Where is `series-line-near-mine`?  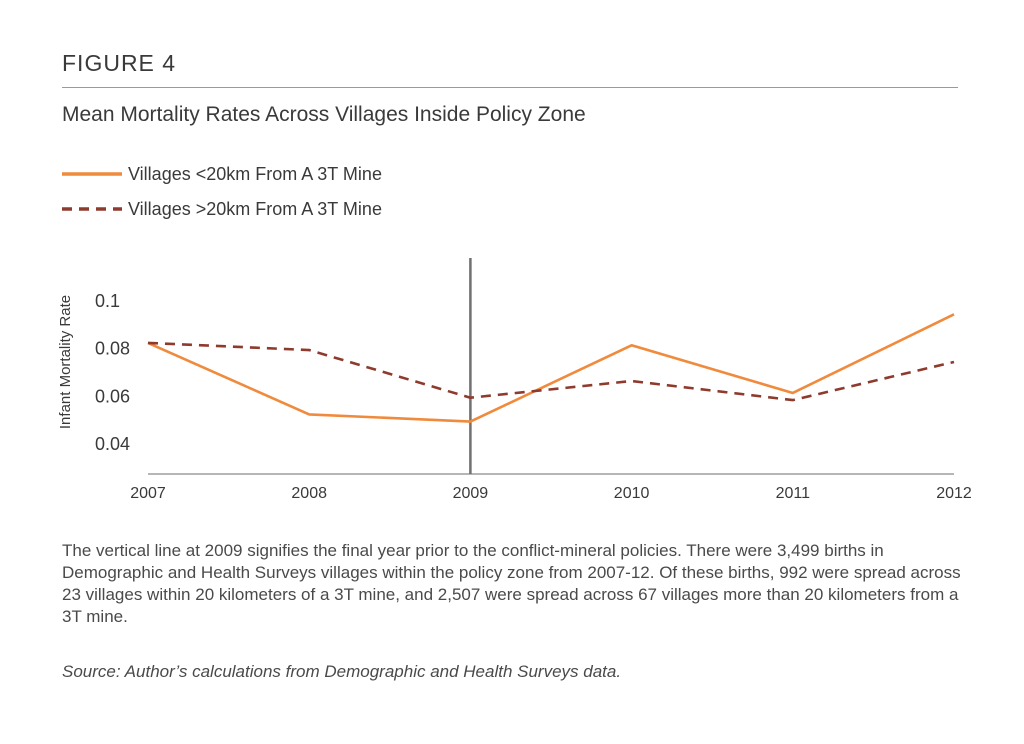
series-line-near-mine is located at coordinates (551, 368).